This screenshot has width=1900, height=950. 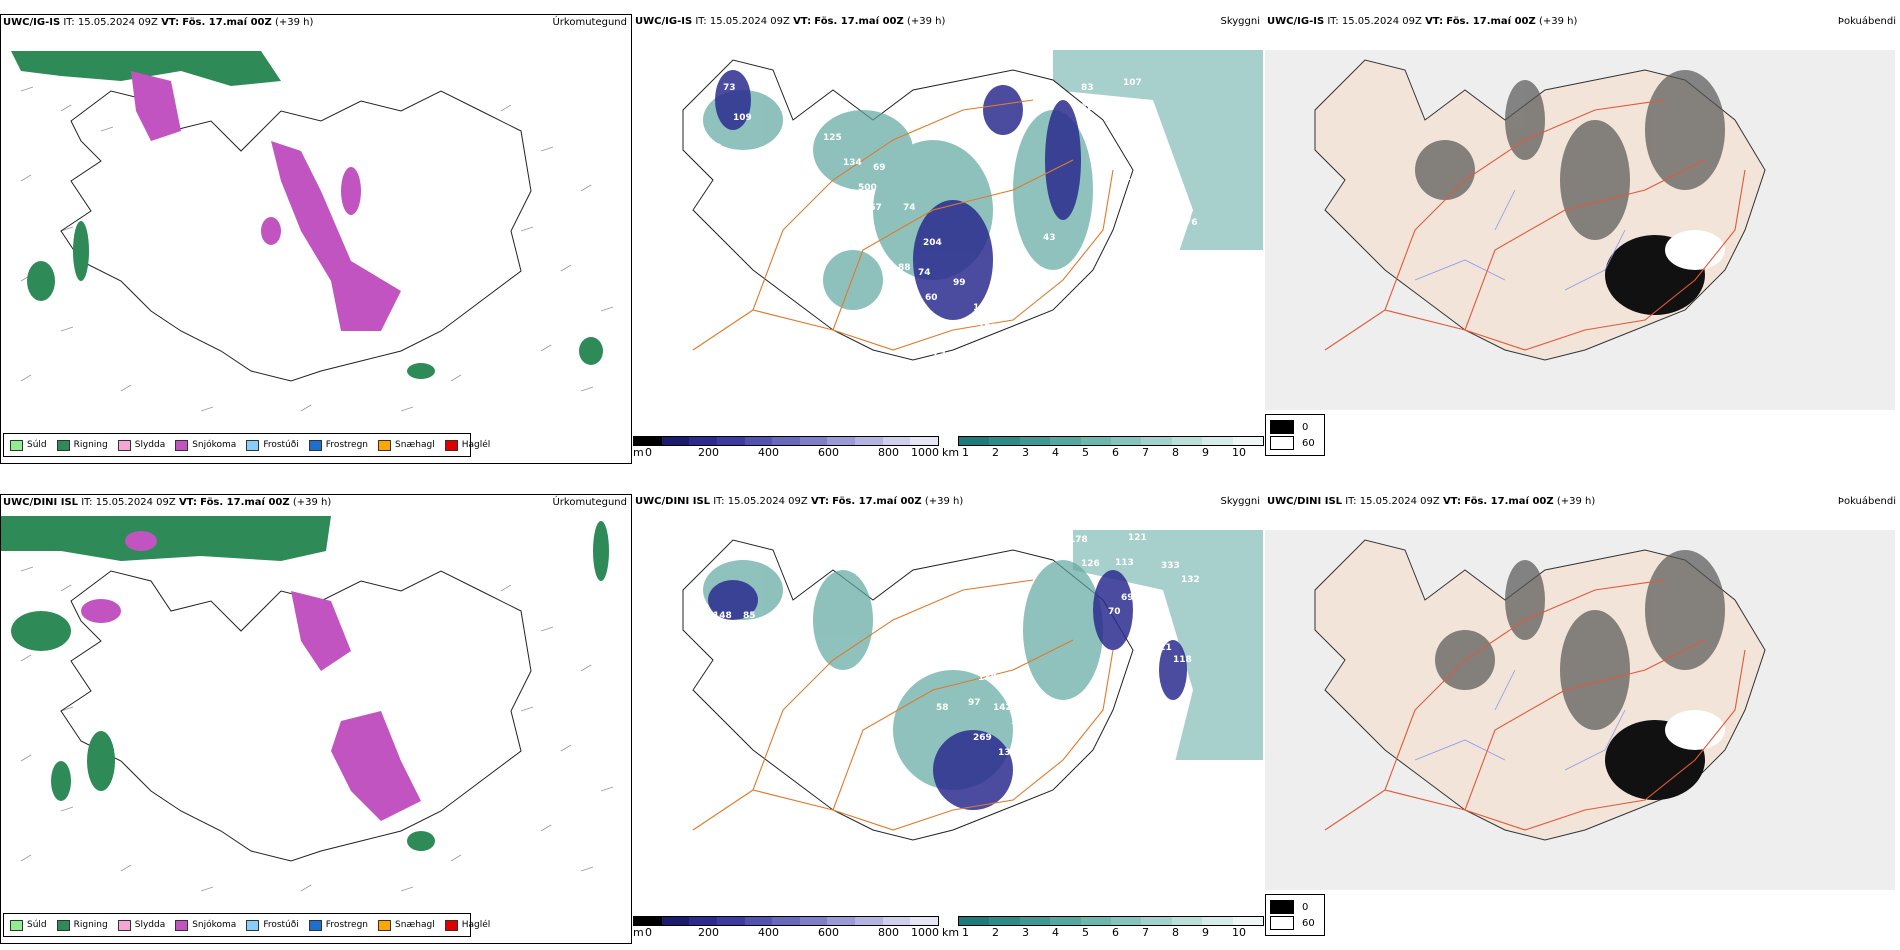 What do you see at coordinates (1866, 21) in the screenshot?
I see `panel-name: Þokuábendi` at bounding box center [1866, 21].